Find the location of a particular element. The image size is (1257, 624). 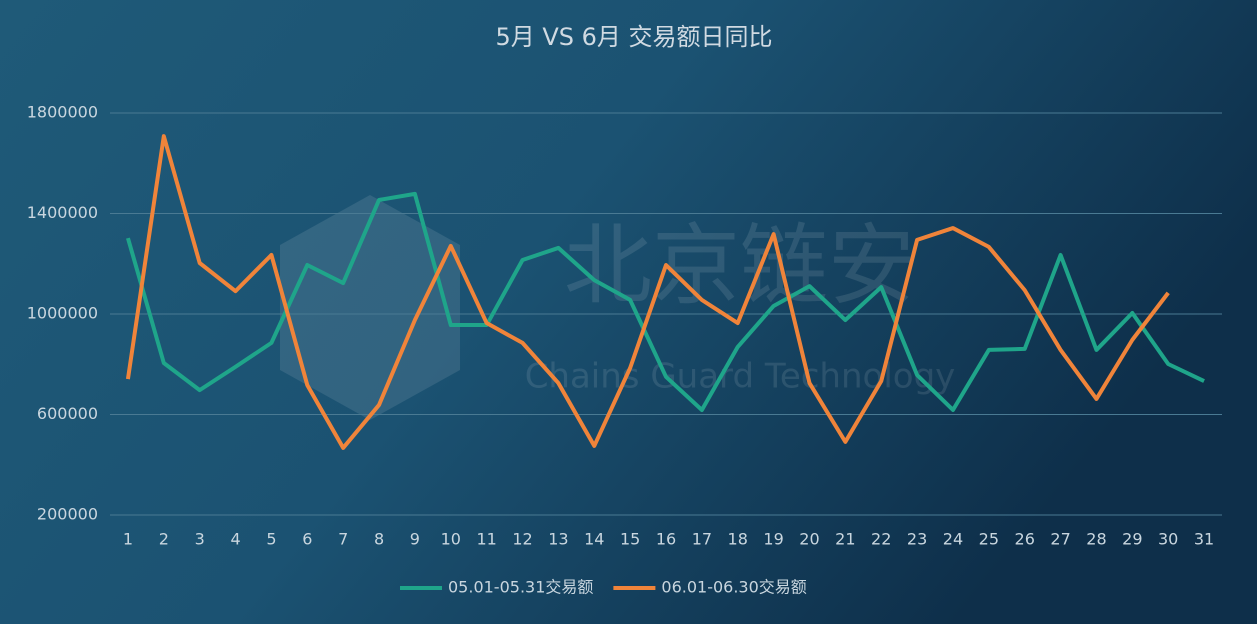

y-tick-label: 1800000 is located at coordinates (62, 112).